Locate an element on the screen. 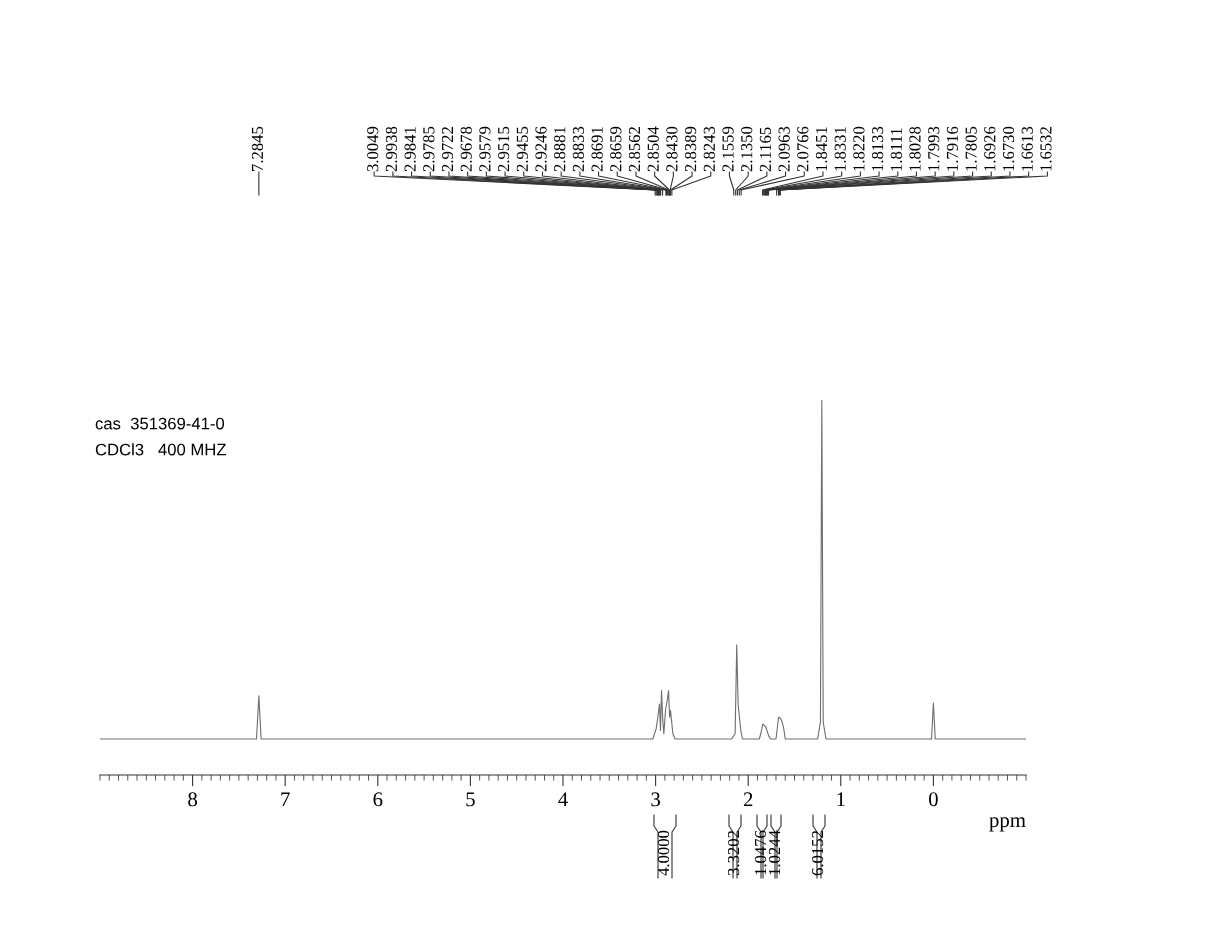 The height and width of the screenshot is (952, 1208). annotation: 7.2845 is located at coordinates (257, 148).